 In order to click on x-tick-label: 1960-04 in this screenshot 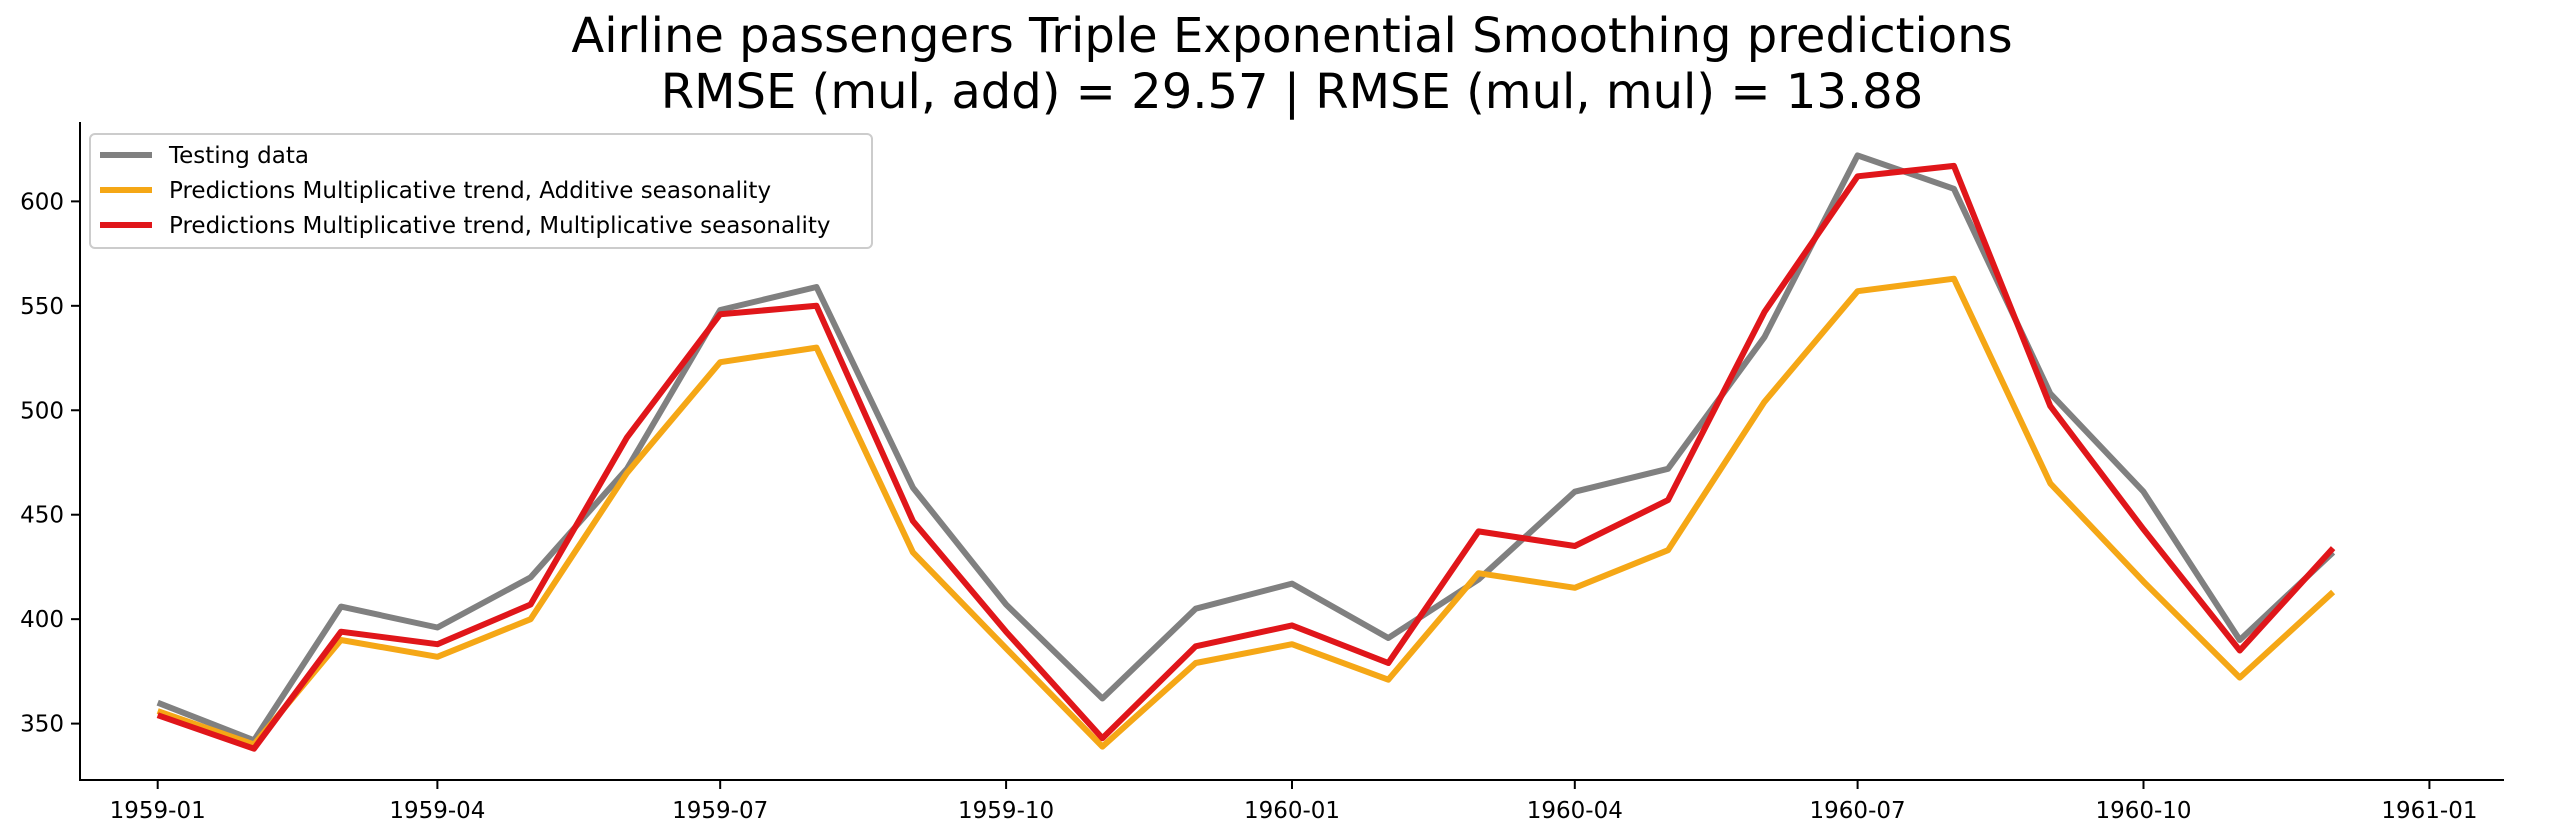, I will do `click(1575, 811)`.